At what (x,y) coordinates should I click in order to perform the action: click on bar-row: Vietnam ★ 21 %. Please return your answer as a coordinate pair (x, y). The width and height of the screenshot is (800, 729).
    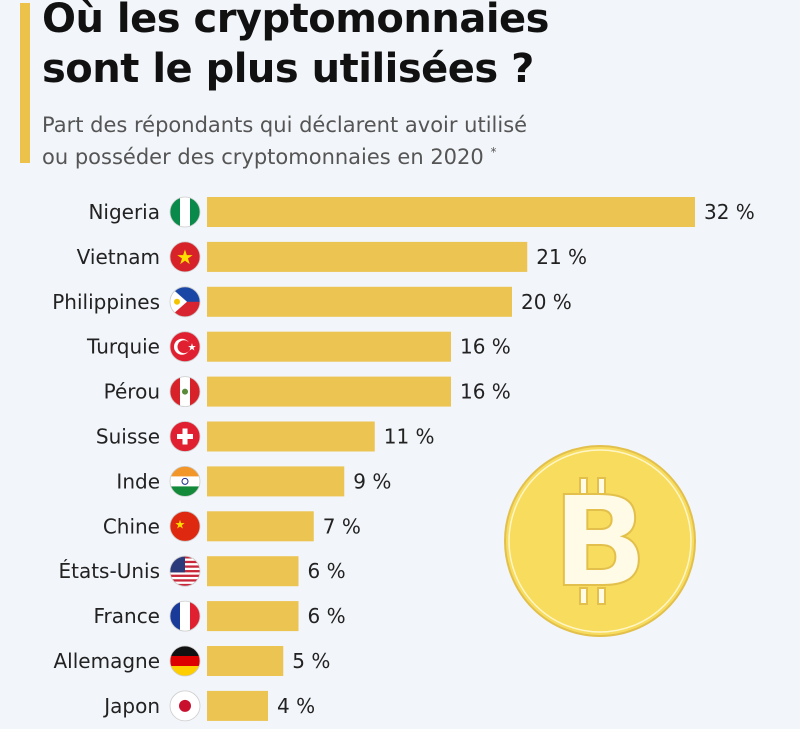
    Looking at the image, I should click on (332, 257).